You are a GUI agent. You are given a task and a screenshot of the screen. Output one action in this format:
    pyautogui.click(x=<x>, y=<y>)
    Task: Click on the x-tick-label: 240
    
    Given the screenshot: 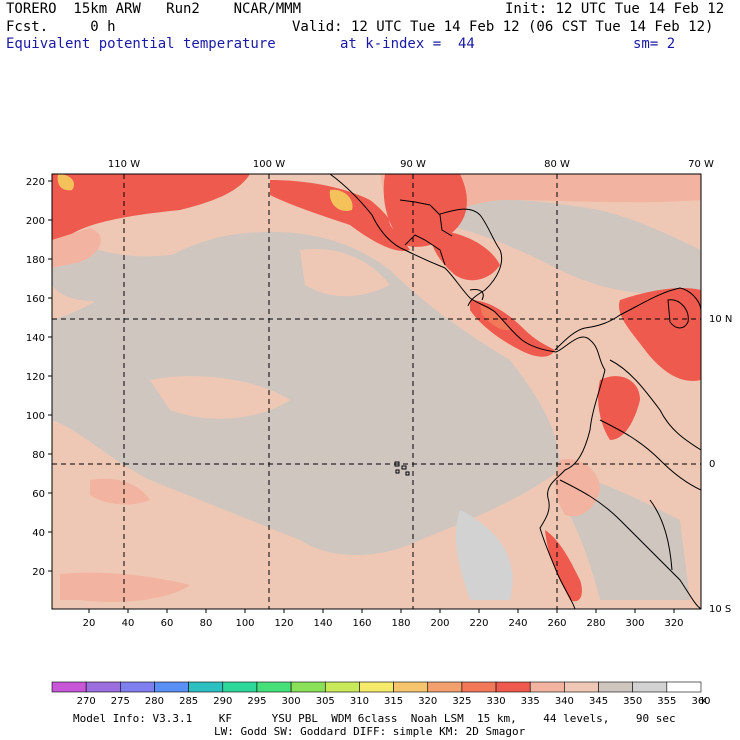 What is the action you would take?
    pyautogui.click(x=517, y=623)
    